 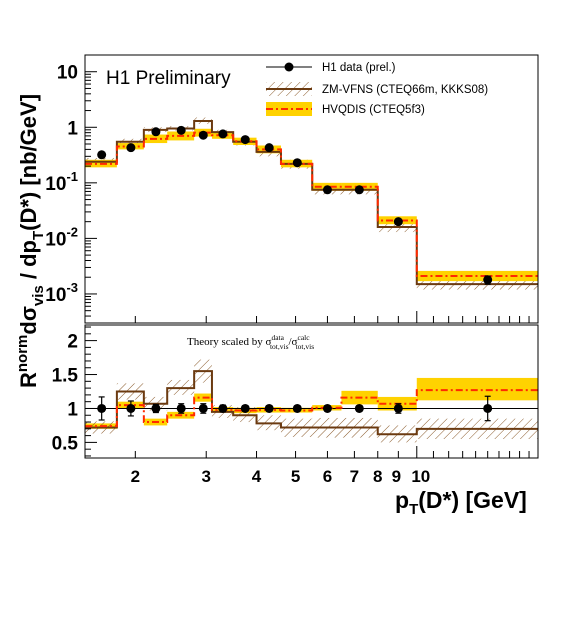 I want to click on legend-hvq-swatch, so click(x=289, y=109).